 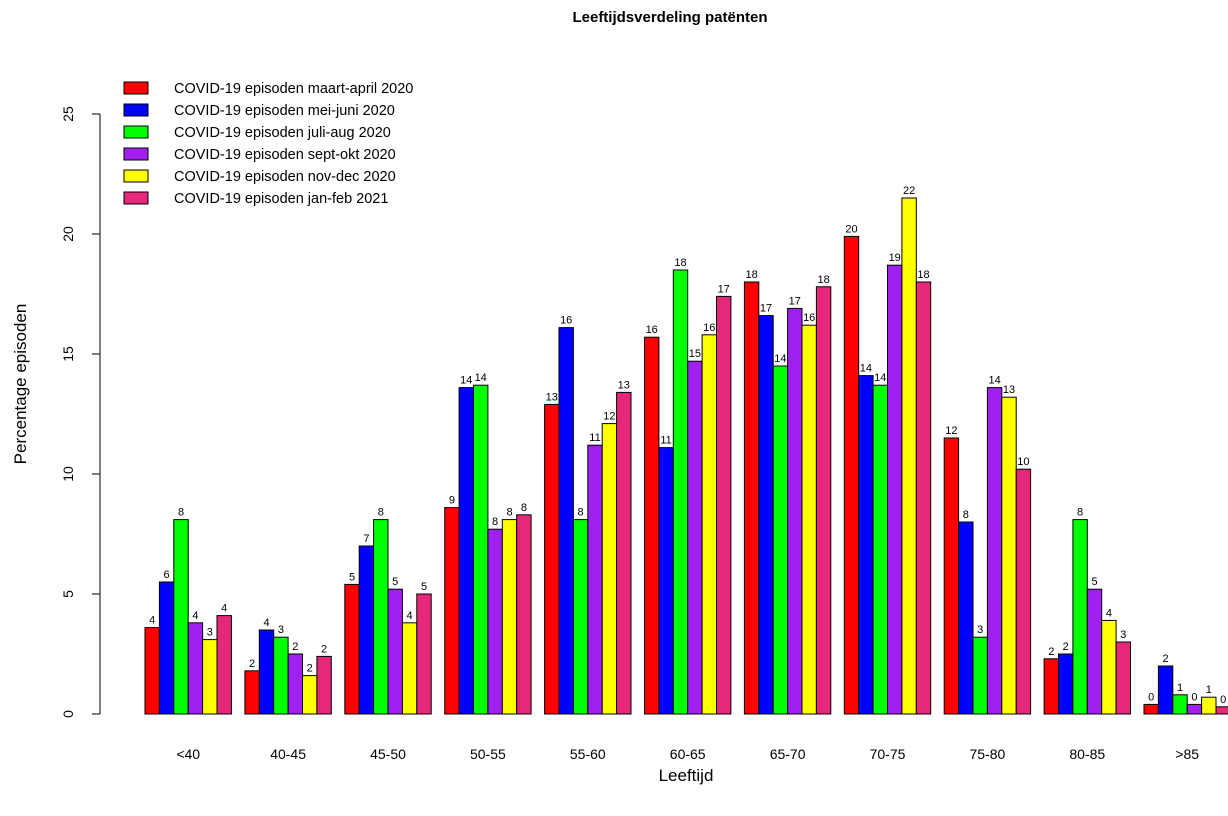 I want to click on x-tick-label: 50-55, so click(x=488, y=754).